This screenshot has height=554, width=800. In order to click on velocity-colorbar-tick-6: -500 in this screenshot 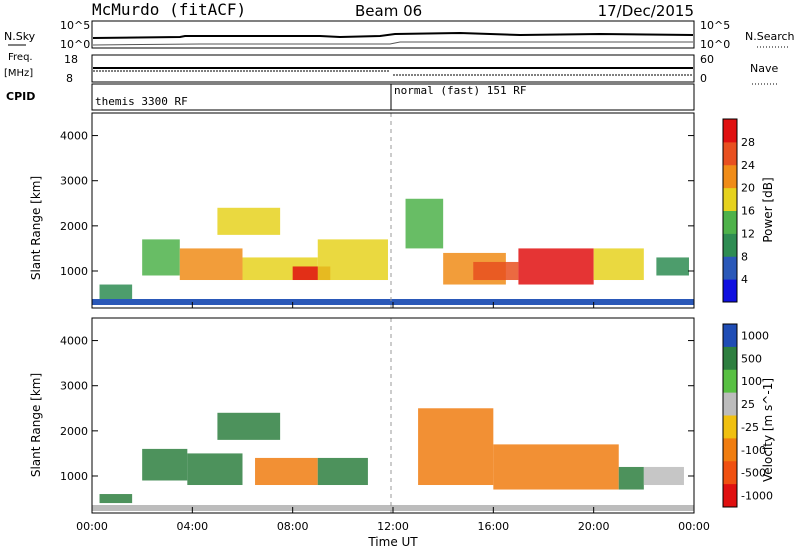, I will do `click(753, 473)`.